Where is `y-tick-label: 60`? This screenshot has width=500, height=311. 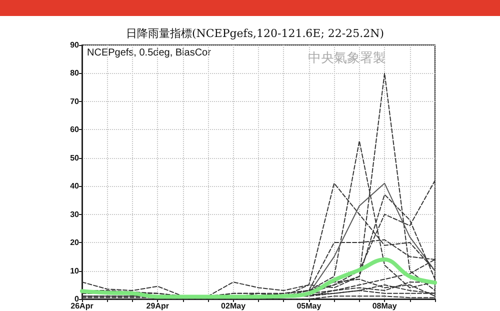 y-tick-label: 60 is located at coordinates (75, 129).